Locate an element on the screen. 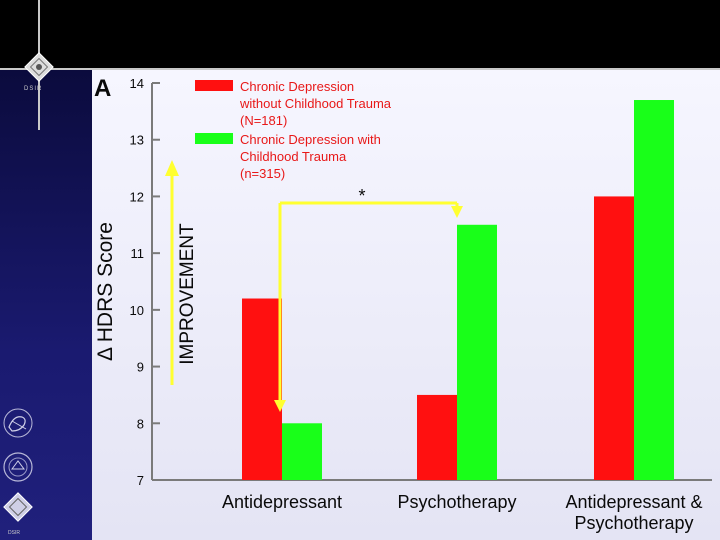 This screenshot has height=540, width=720. left-sidebar is located at coordinates (46, 305).